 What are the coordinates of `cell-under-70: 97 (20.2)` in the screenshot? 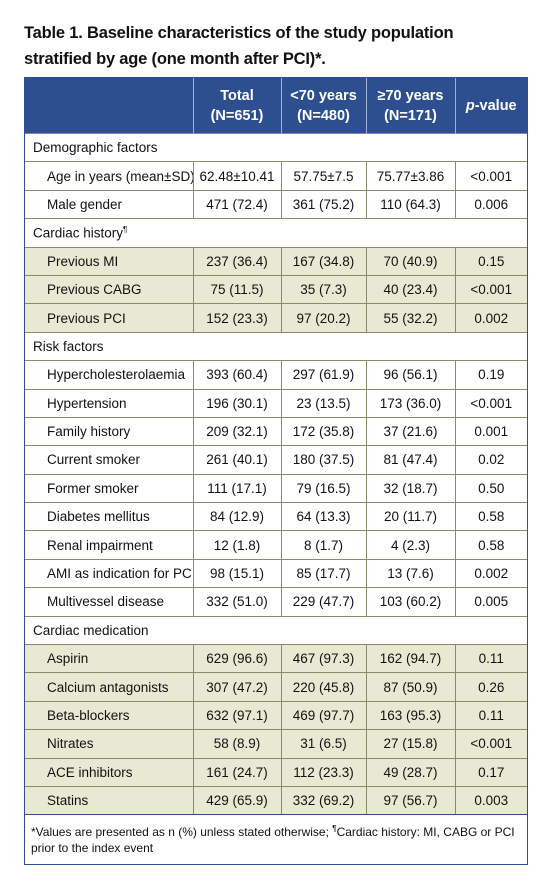 It's located at (323, 318).